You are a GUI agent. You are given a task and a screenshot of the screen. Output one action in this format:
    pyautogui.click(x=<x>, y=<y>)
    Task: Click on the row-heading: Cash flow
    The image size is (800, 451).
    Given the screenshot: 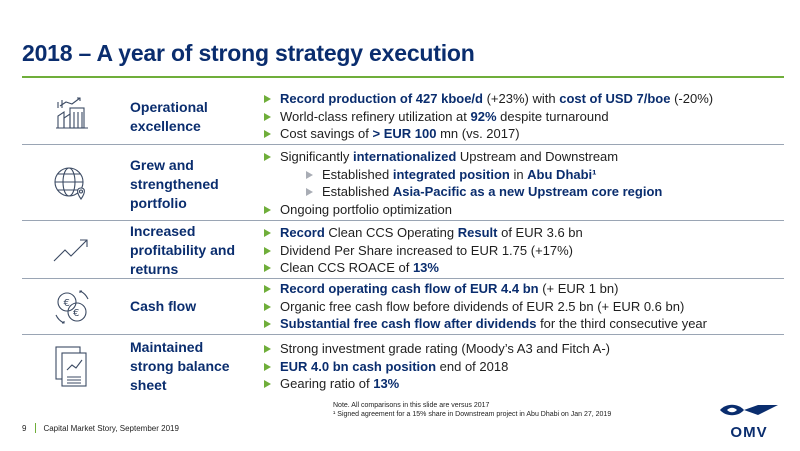 What is the action you would take?
    pyautogui.click(x=163, y=306)
    